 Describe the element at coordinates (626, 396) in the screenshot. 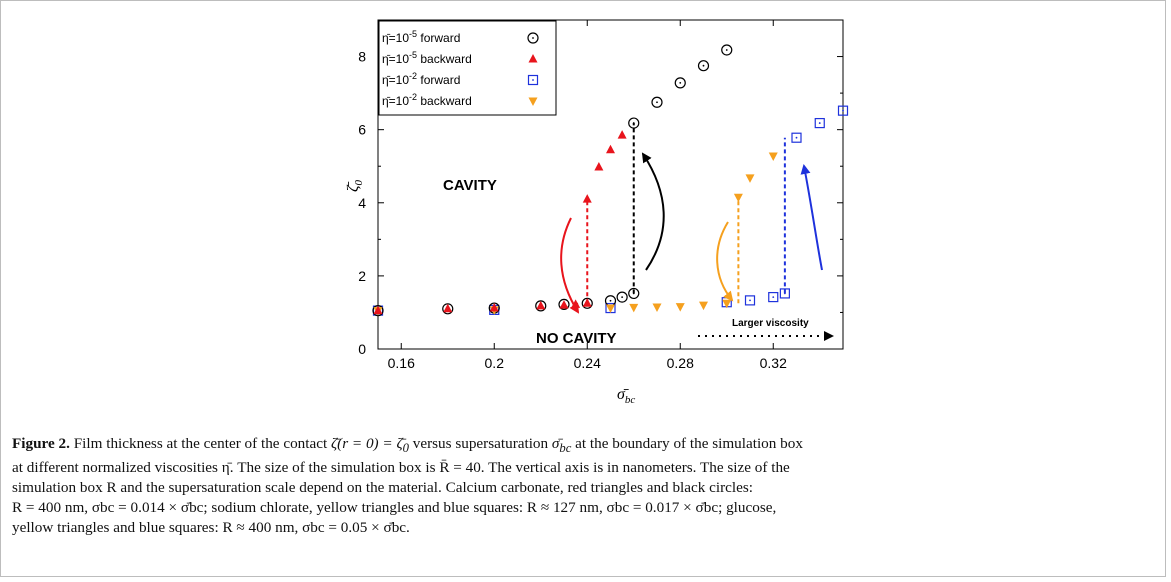

I see `x-axis-label: σ̄bc` at that location.